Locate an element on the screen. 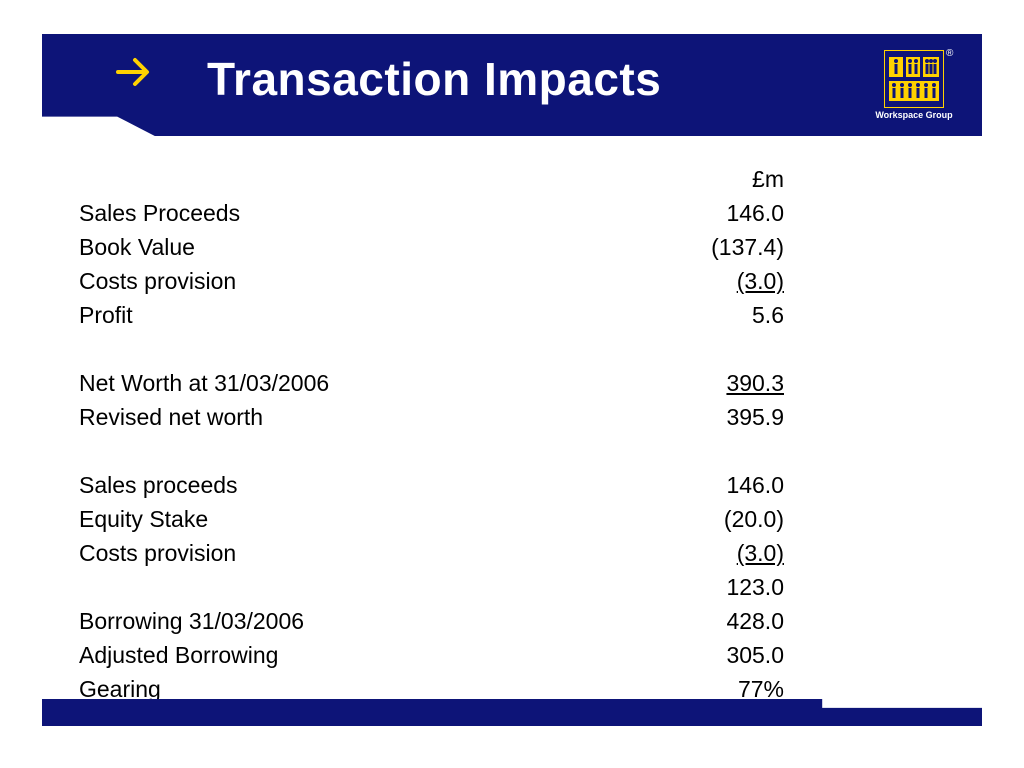  table-row: Sales Proceeds 146.0 is located at coordinates (431, 213).